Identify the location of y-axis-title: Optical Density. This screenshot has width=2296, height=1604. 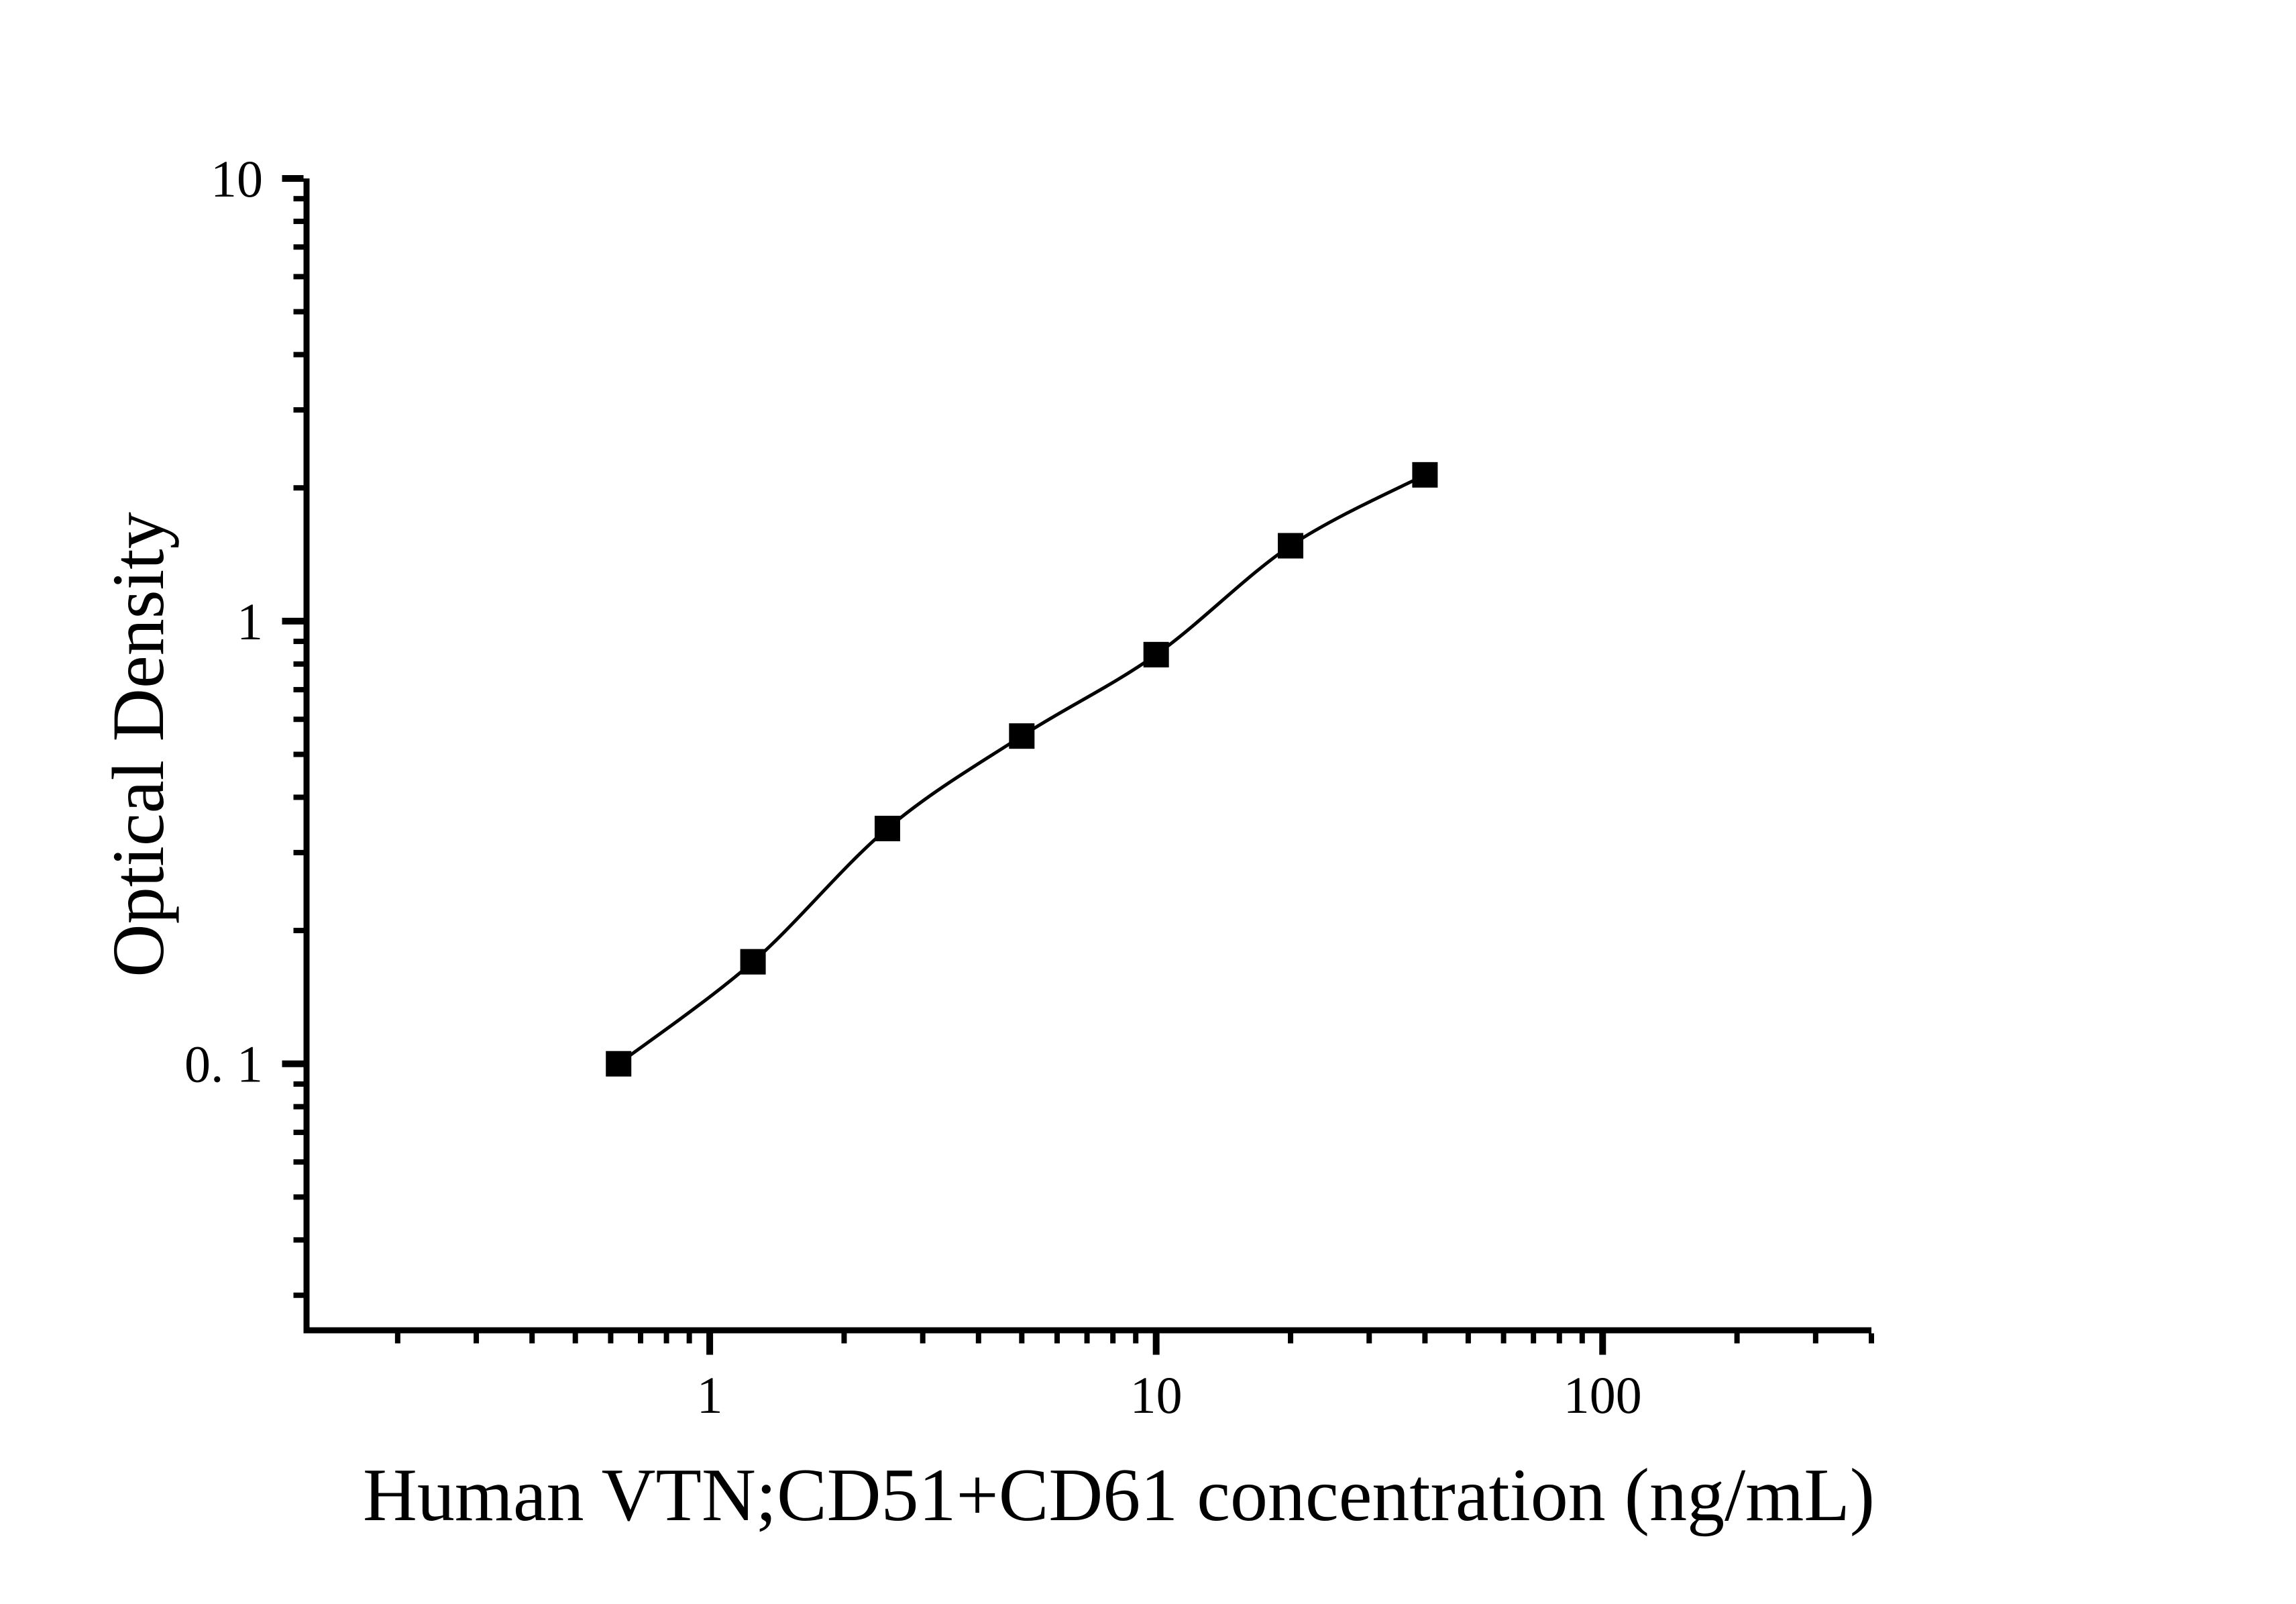
(138, 744).